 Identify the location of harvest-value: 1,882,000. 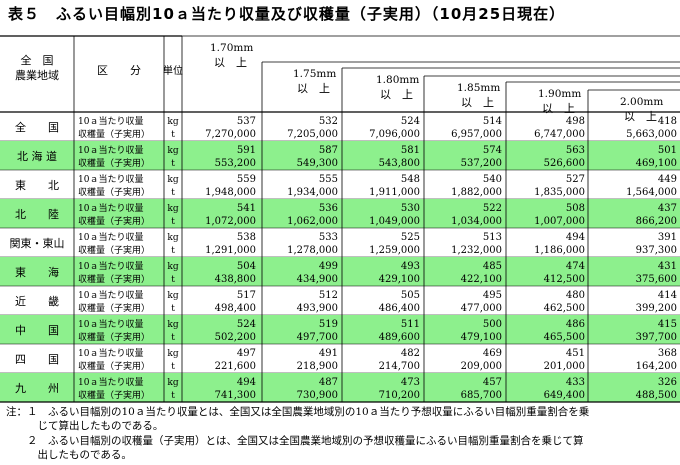
(476, 192).